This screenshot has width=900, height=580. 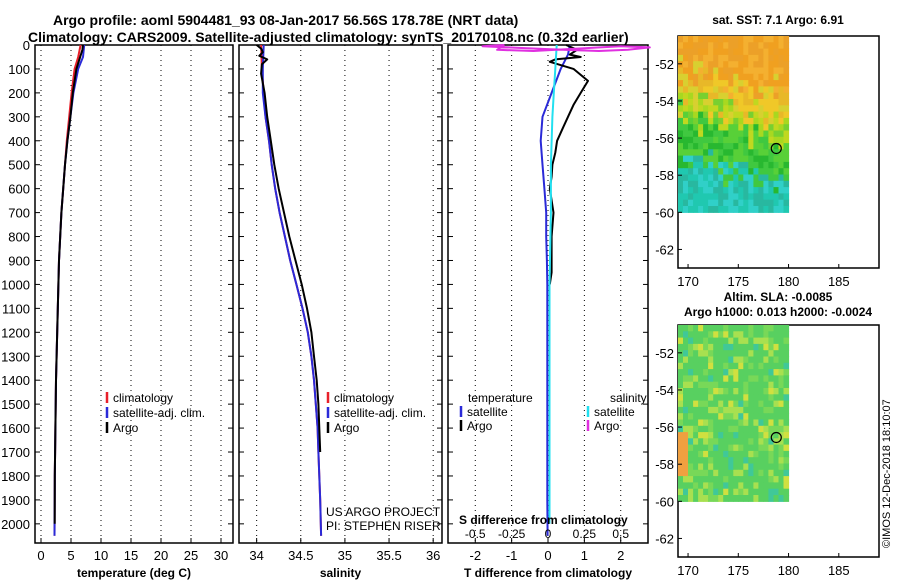 I want to click on difference-legend-temperature-heading: temperature, so click(x=500, y=398).